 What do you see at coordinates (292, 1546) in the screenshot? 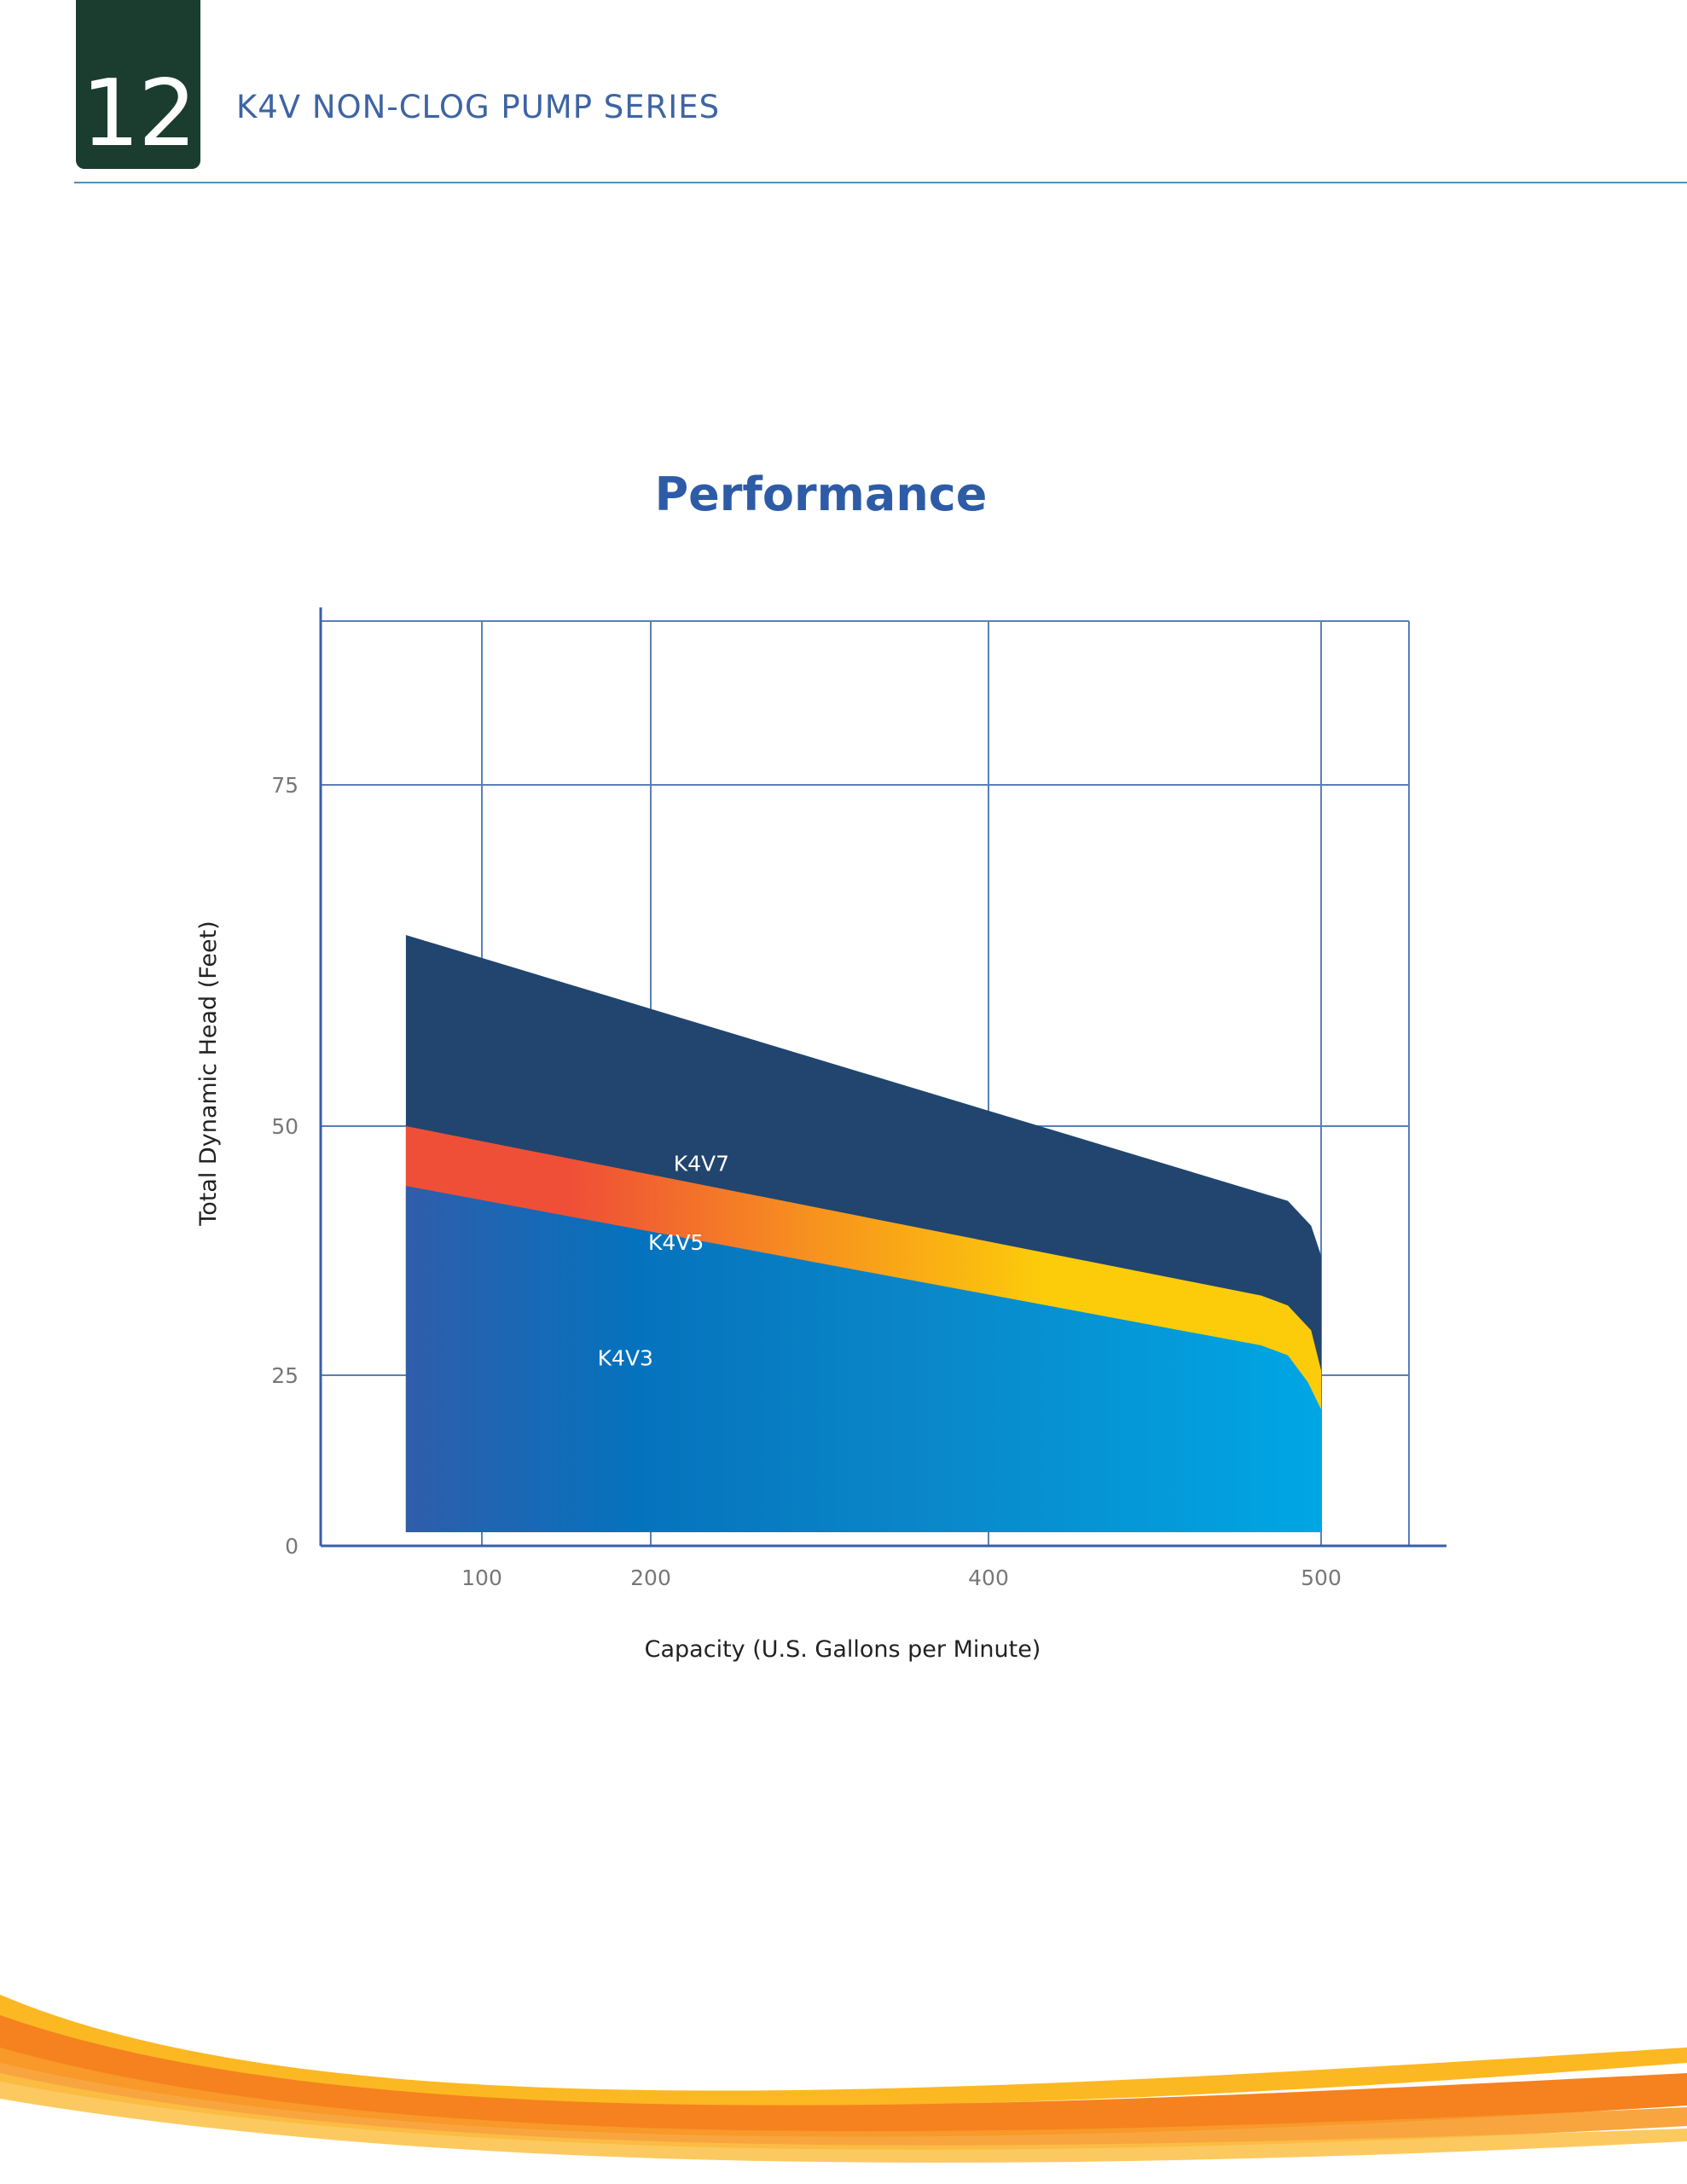
I see `y-tick-label-0: 0` at bounding box center [292, 1546].